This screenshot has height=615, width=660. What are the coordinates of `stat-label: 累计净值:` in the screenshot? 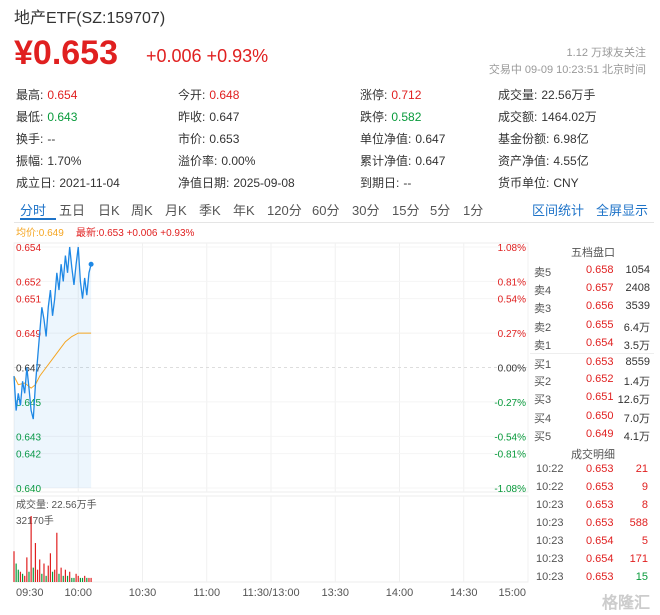 It's located at (386, 161).